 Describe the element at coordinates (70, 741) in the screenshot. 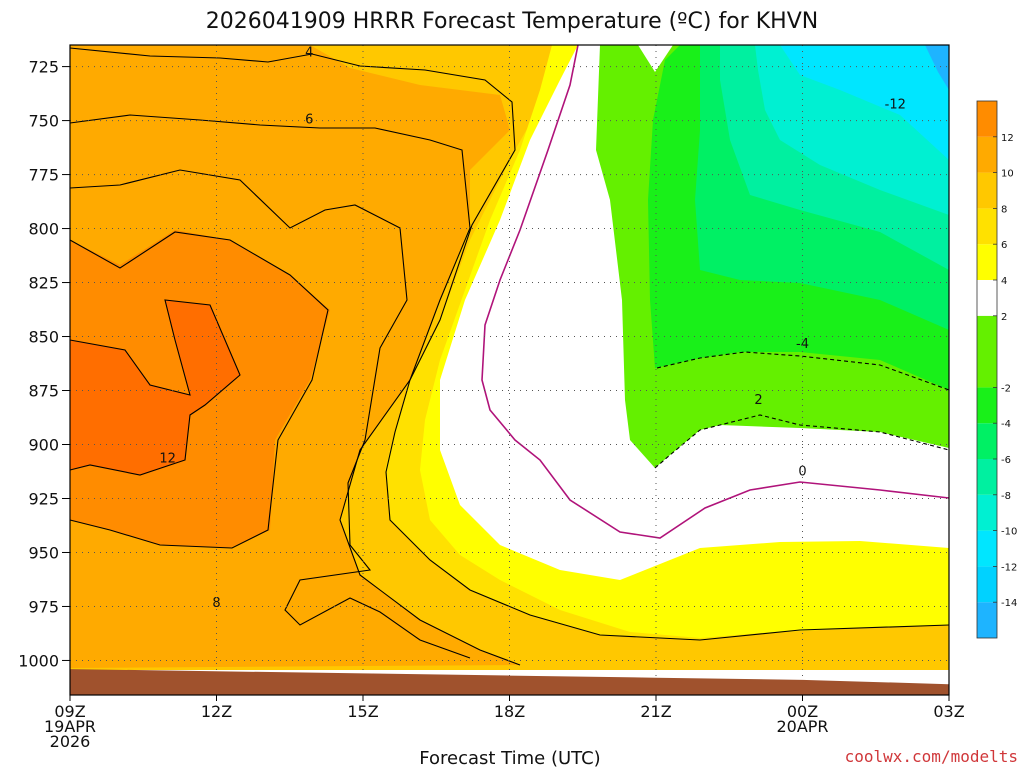

I see `x-tick-label: 2026` at that location.